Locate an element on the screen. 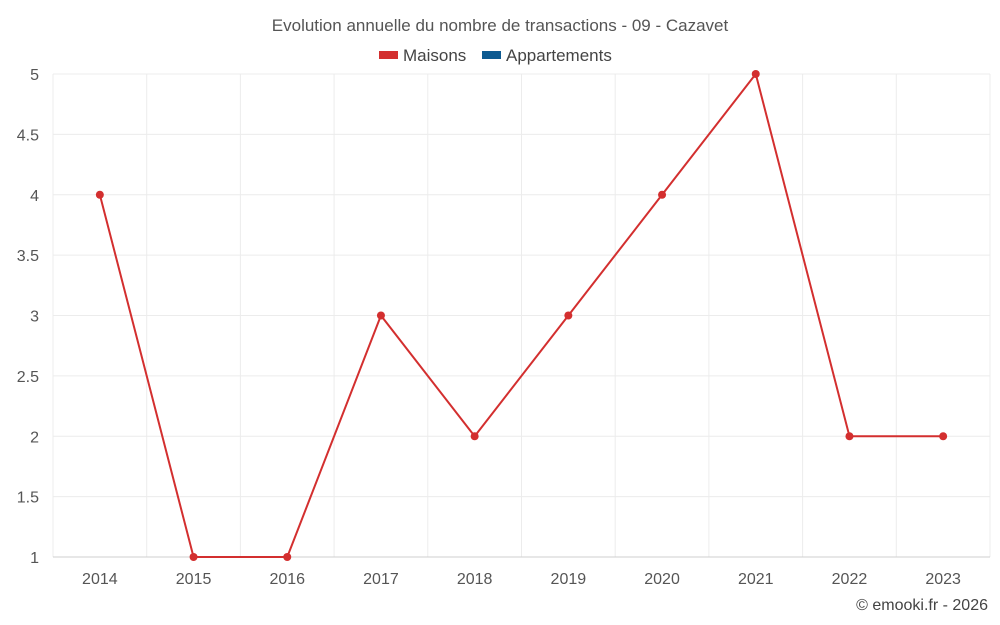 The image size is (1000, 625). x-tick-label: 2021 is located at coordinates (756, 579).